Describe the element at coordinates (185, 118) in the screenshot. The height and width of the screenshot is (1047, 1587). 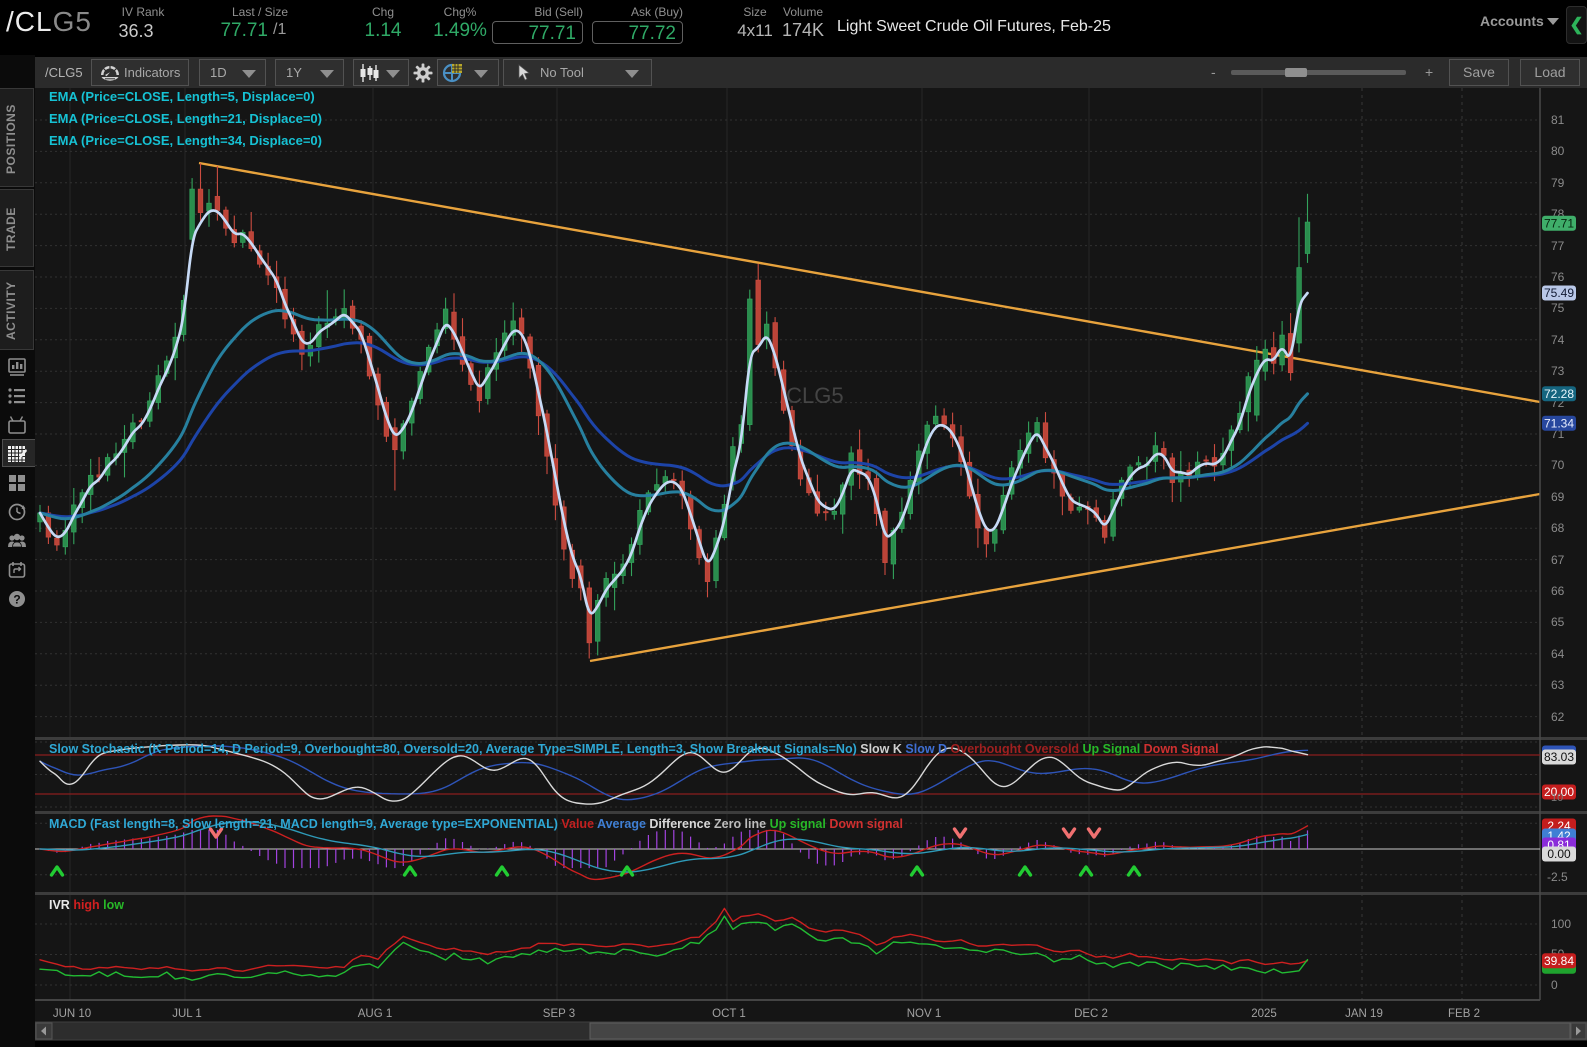
I see `svg-text:EMA (Price=CLOSE, Length=21, D: EMA (Price=CLOSE, Length=21, Displace=0)` at that location.